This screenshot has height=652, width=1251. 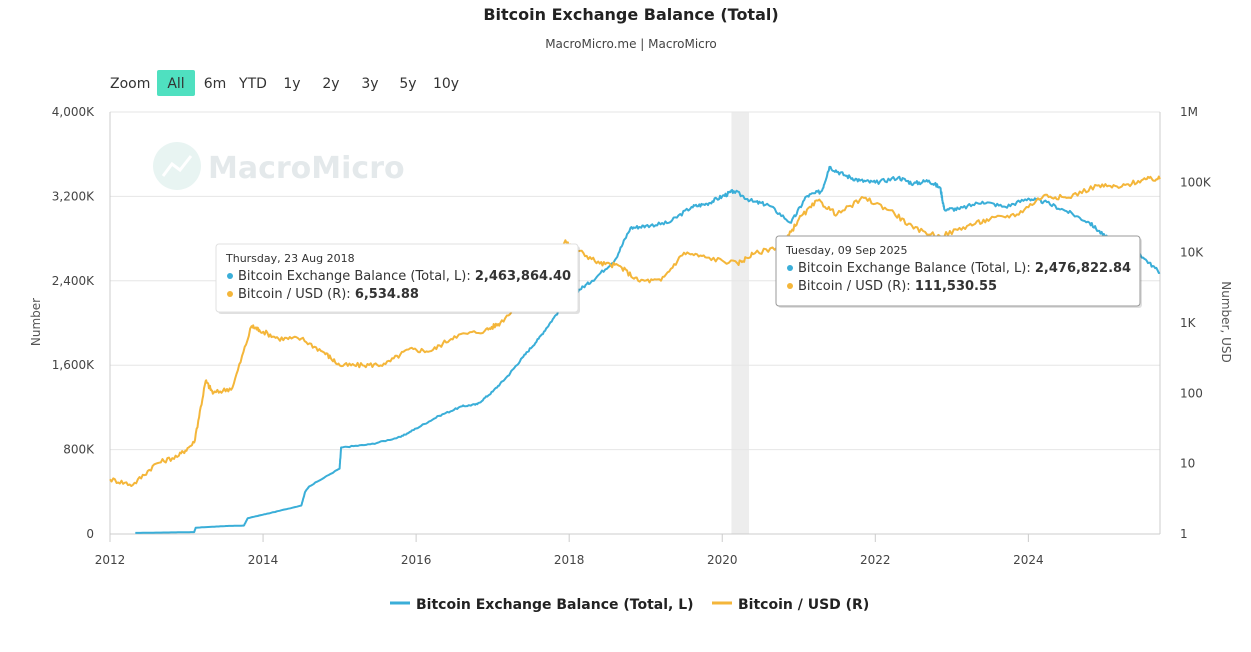 I want to click on zoom-controls: Zoom All 6m YTD 1y 2y 3y 5y 10y, so click(x=284, y=83).